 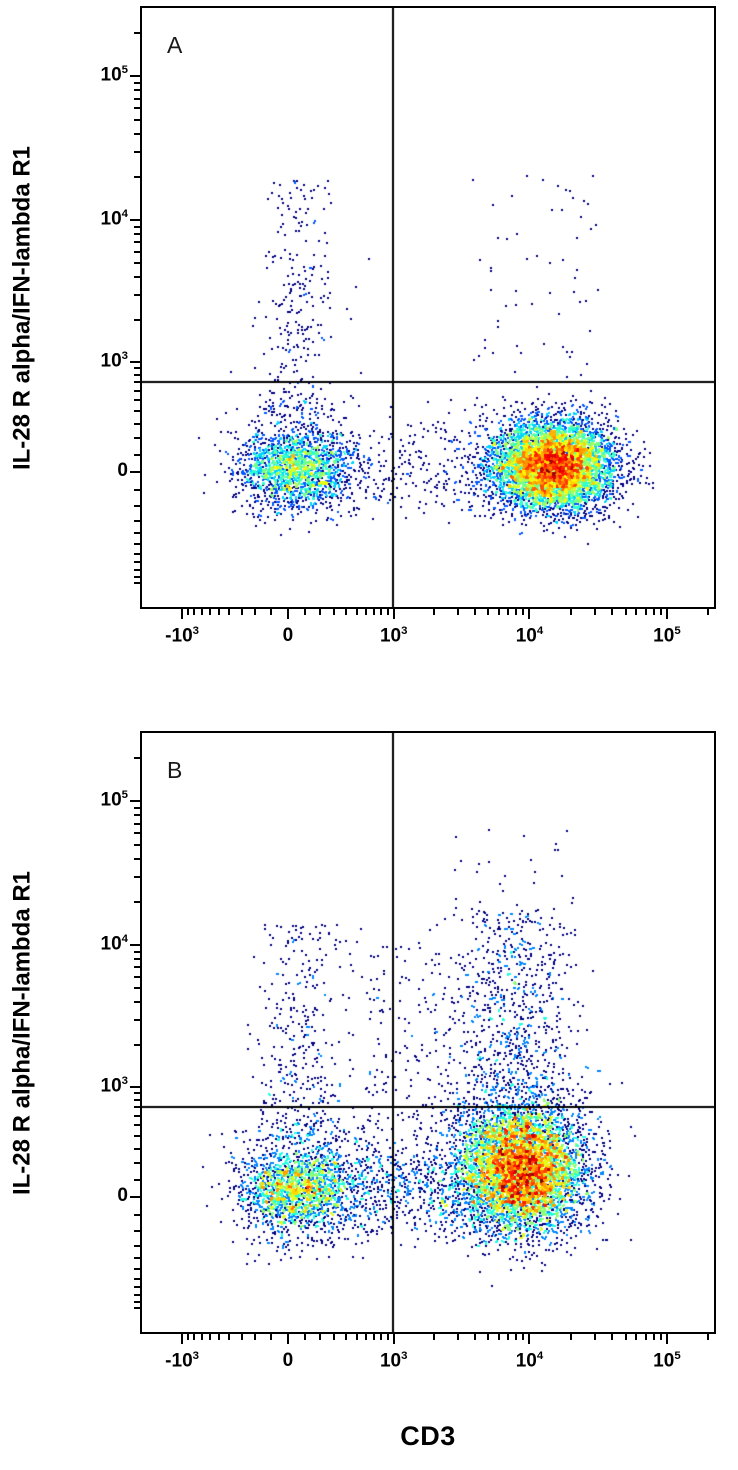 I want to click on panel-a-letter: A, so click(x=175, y=45).